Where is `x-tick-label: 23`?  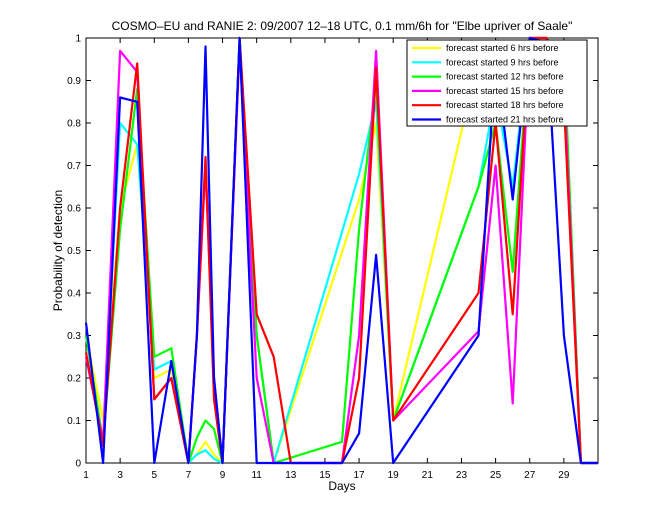 x-tick-label: 23 is located at coordinates (462, 475).